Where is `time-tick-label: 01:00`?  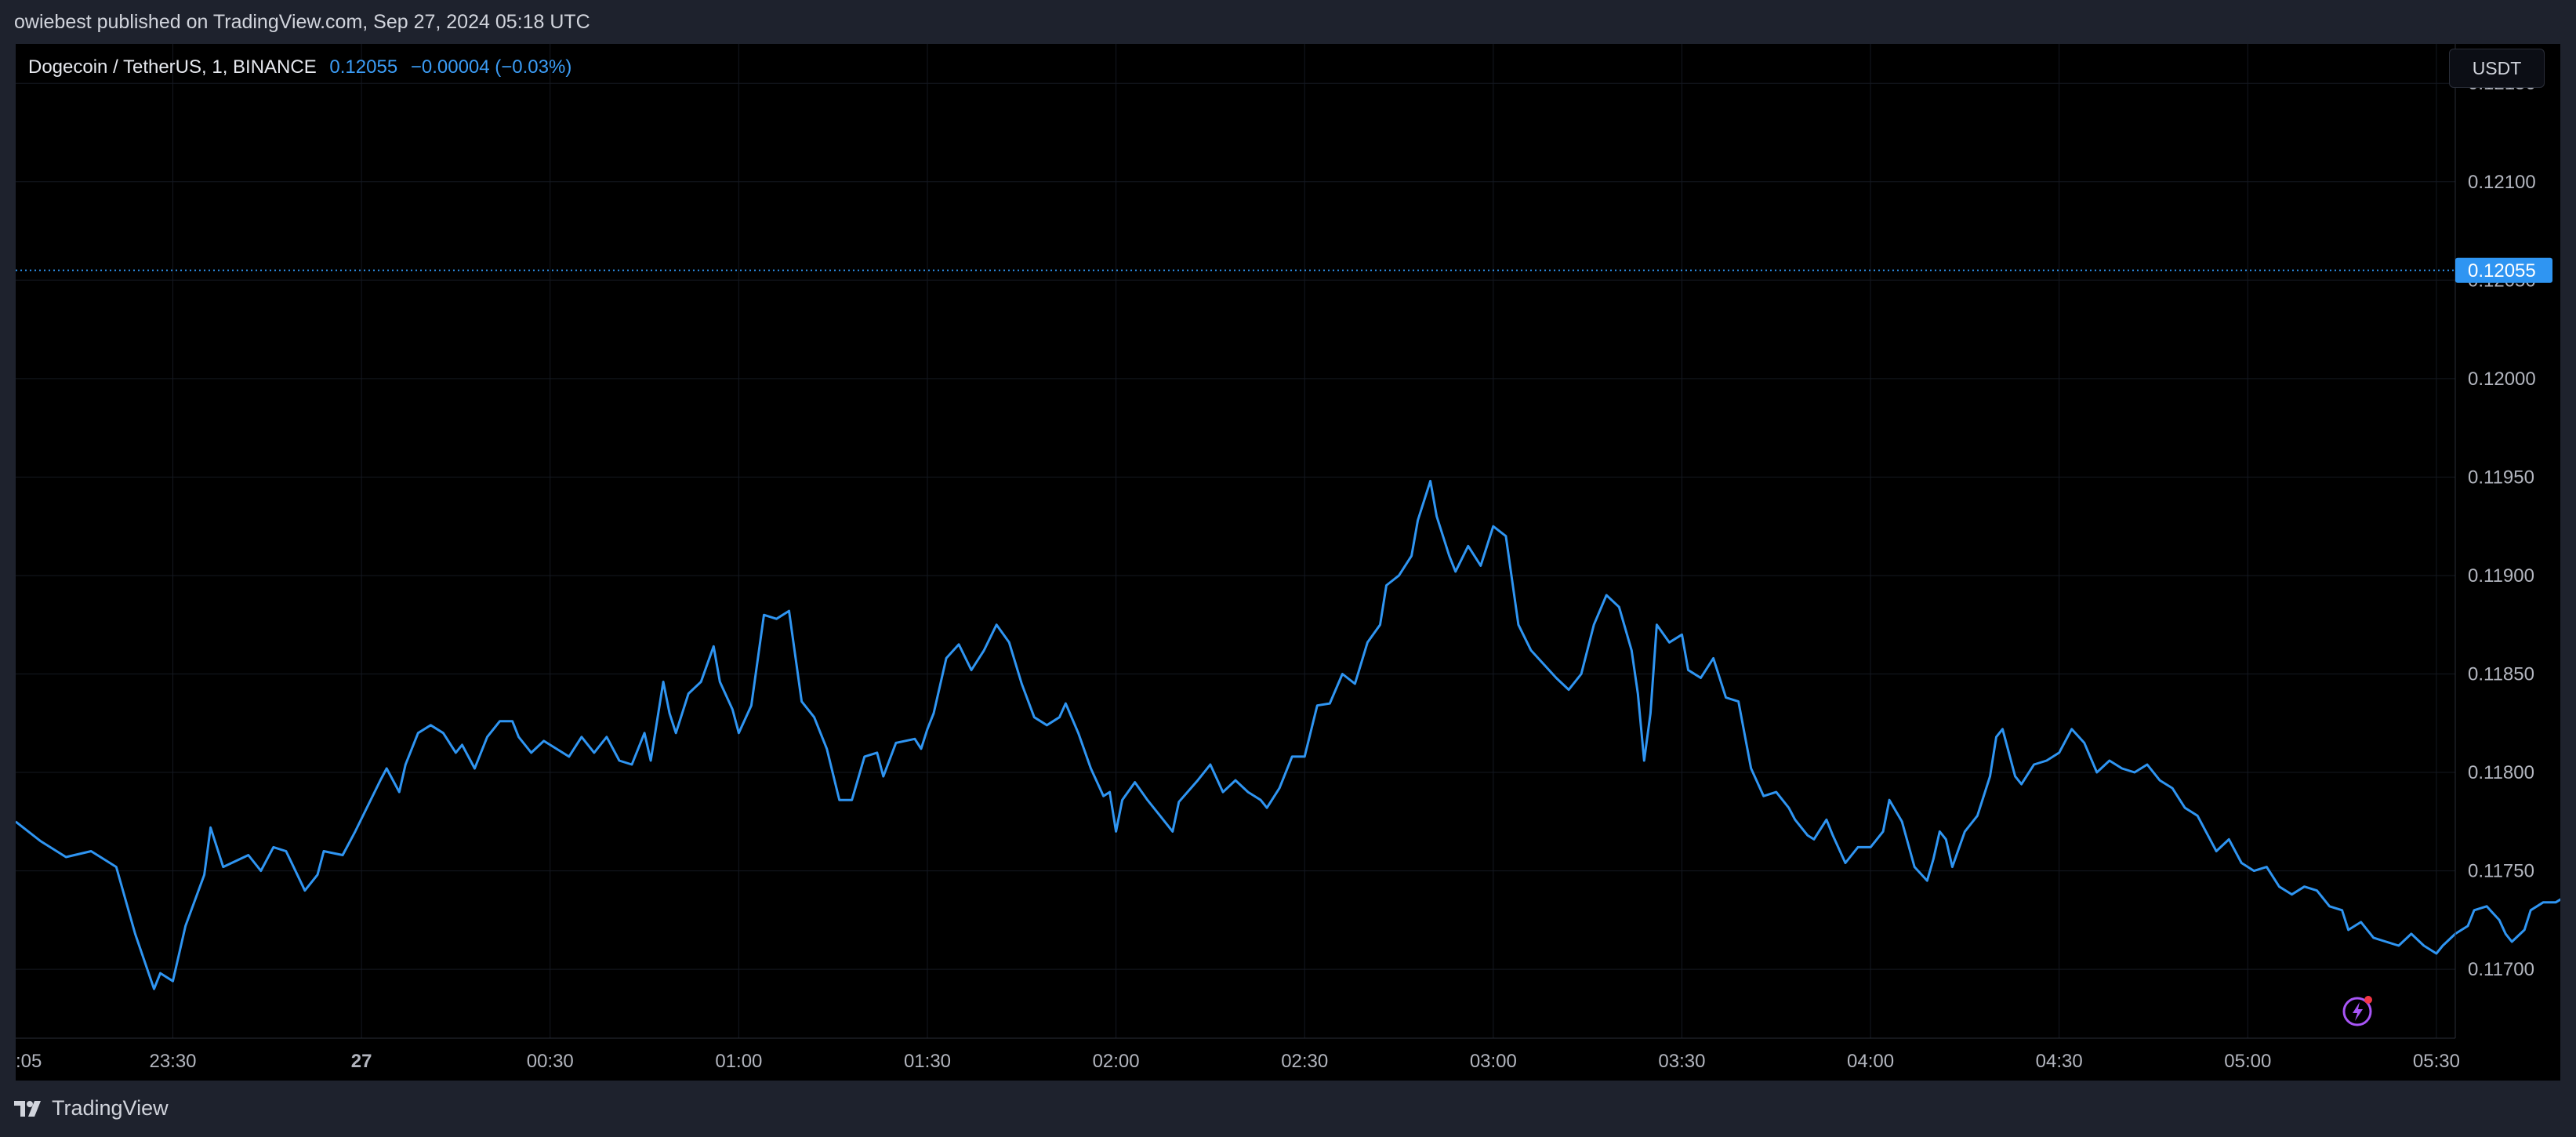 time-tick-label: 01:00 is located at coordinates (739, 1061).